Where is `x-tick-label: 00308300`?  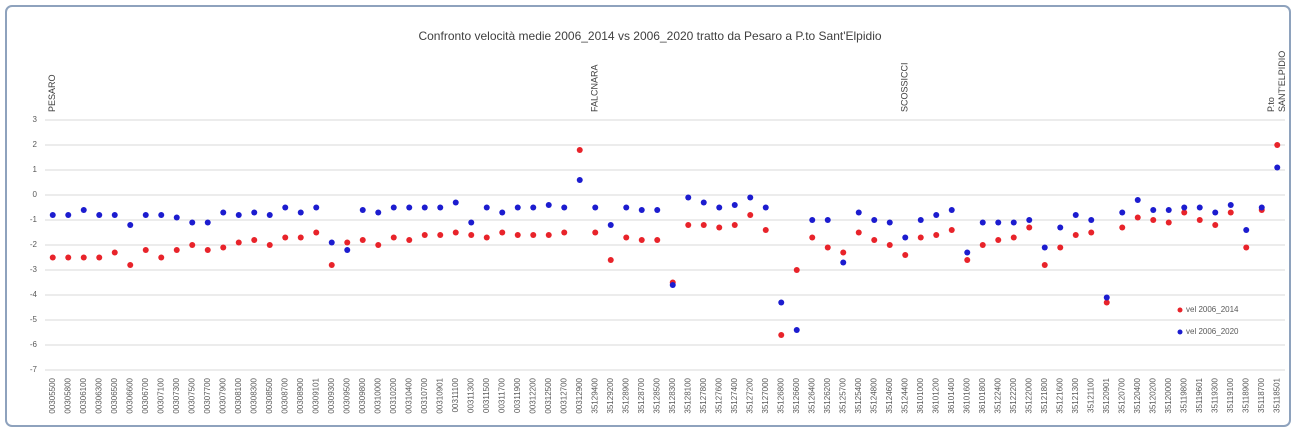 x-tick-label: 00308300 is located at coordinates (253, 395).